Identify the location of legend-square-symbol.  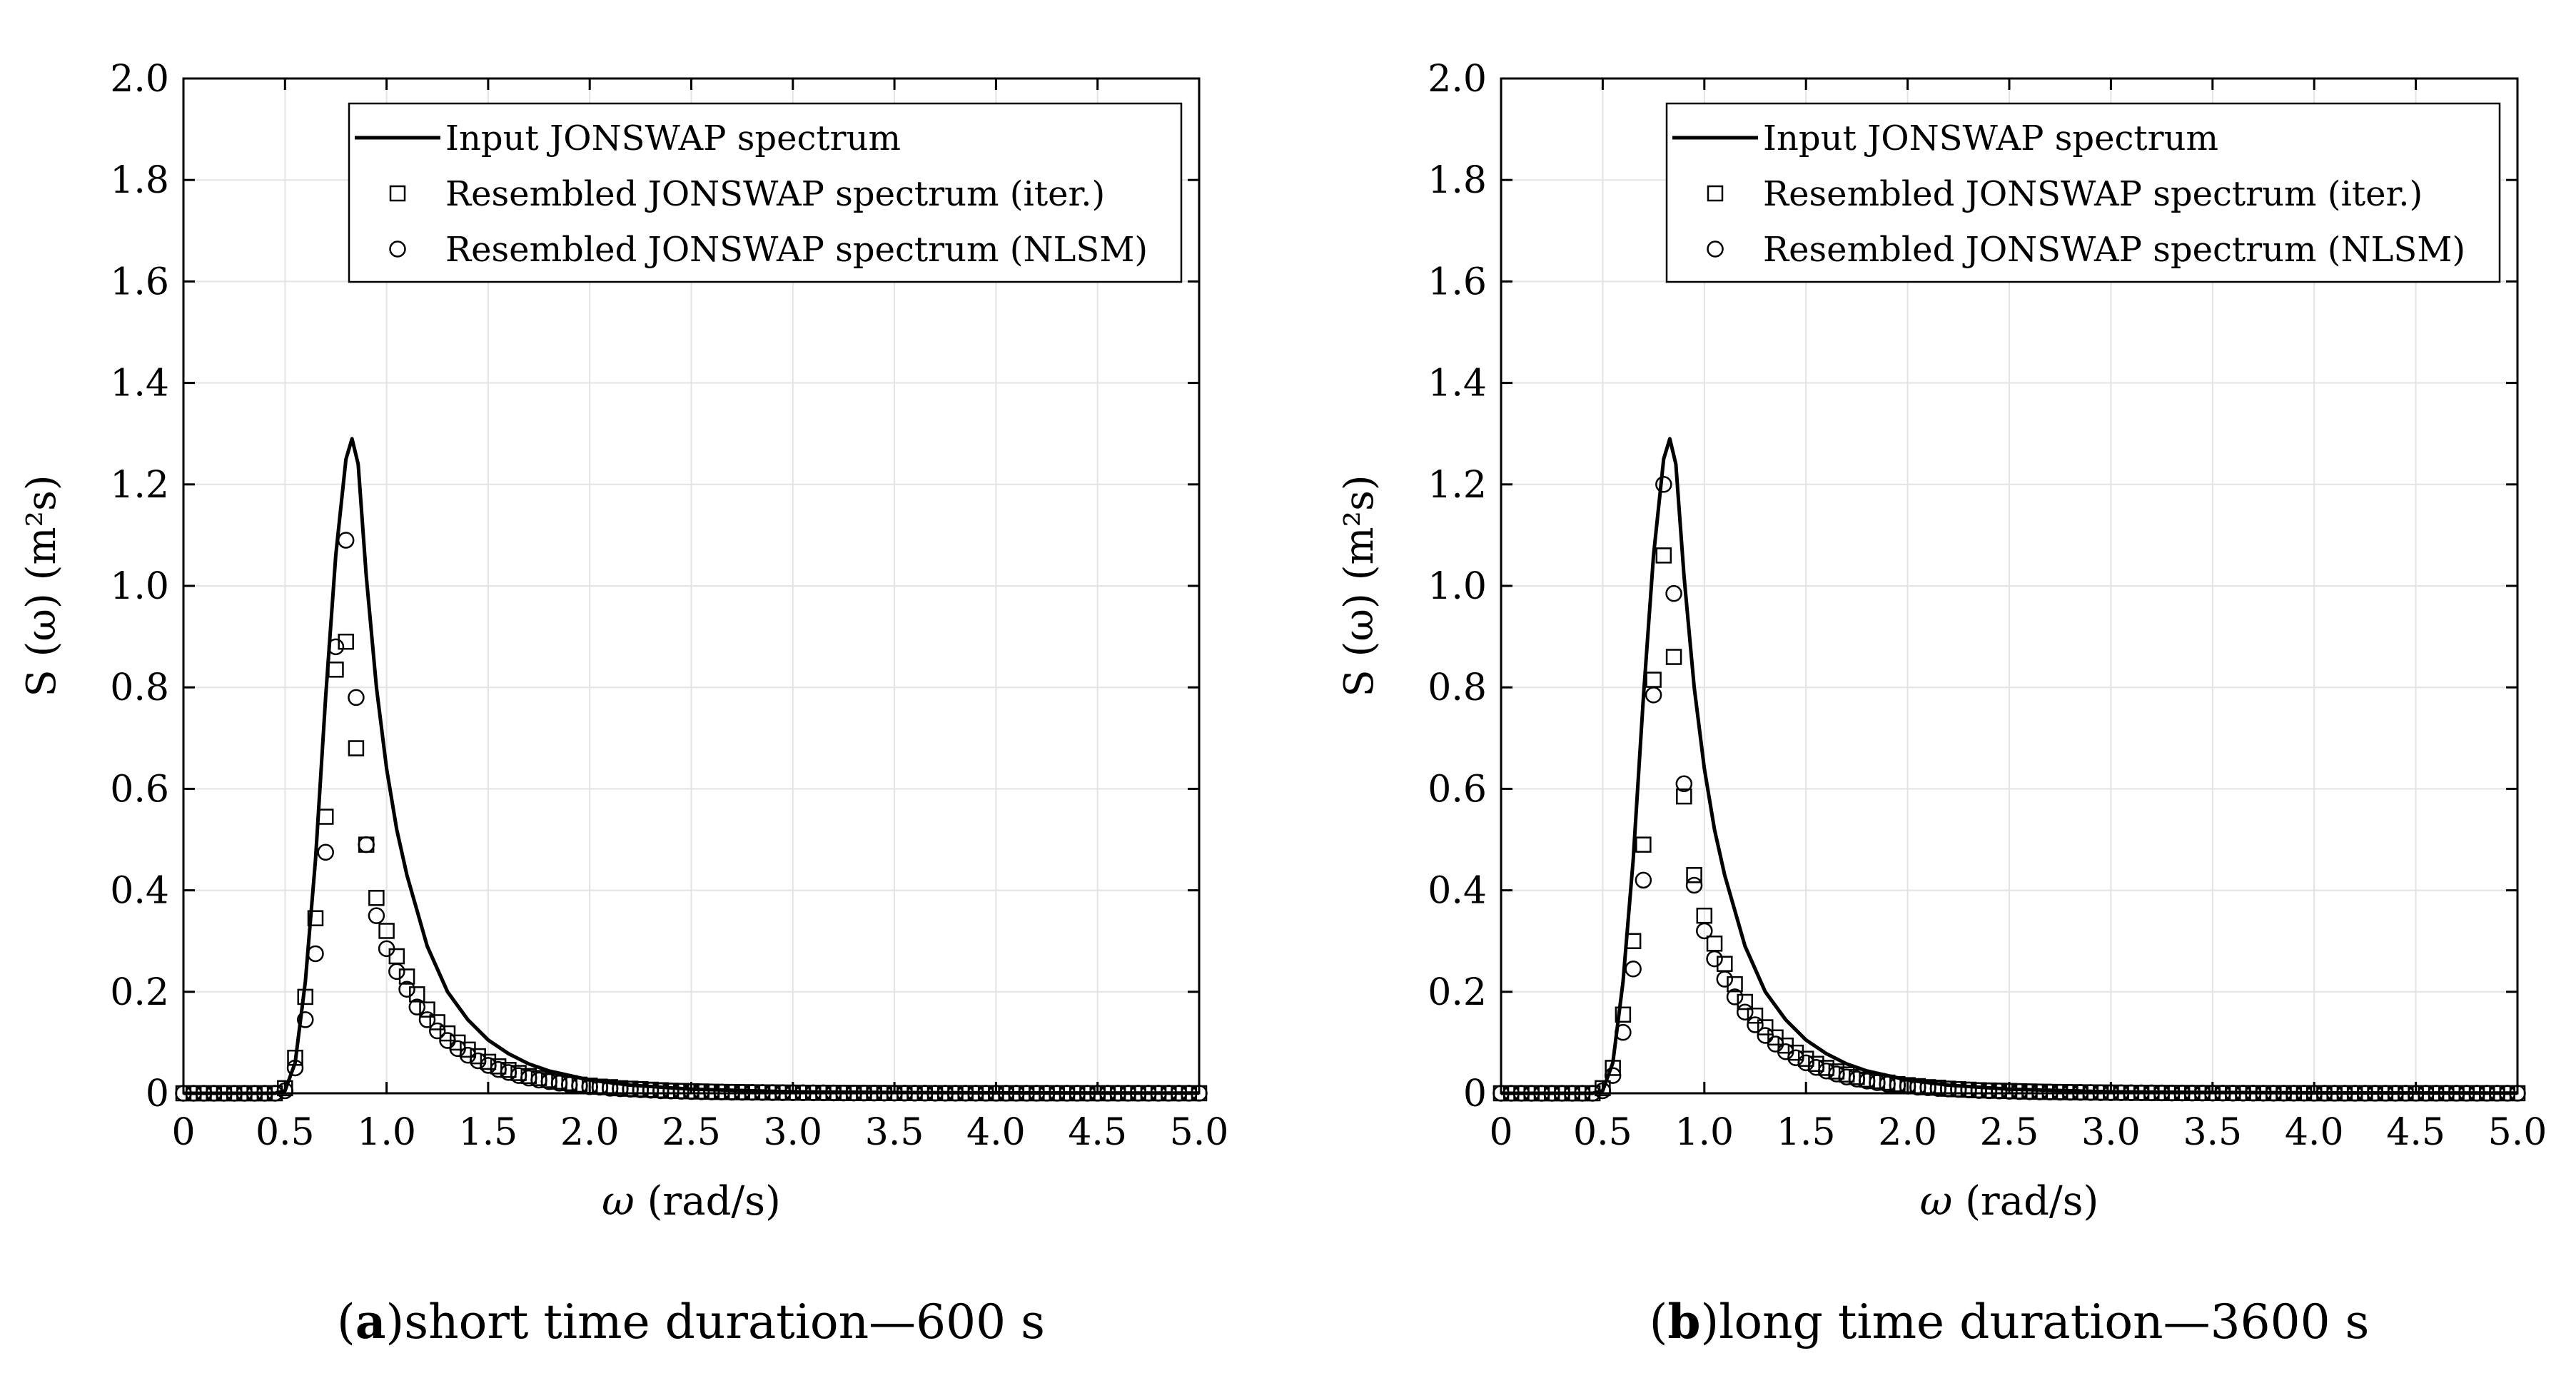
(1715, 193).